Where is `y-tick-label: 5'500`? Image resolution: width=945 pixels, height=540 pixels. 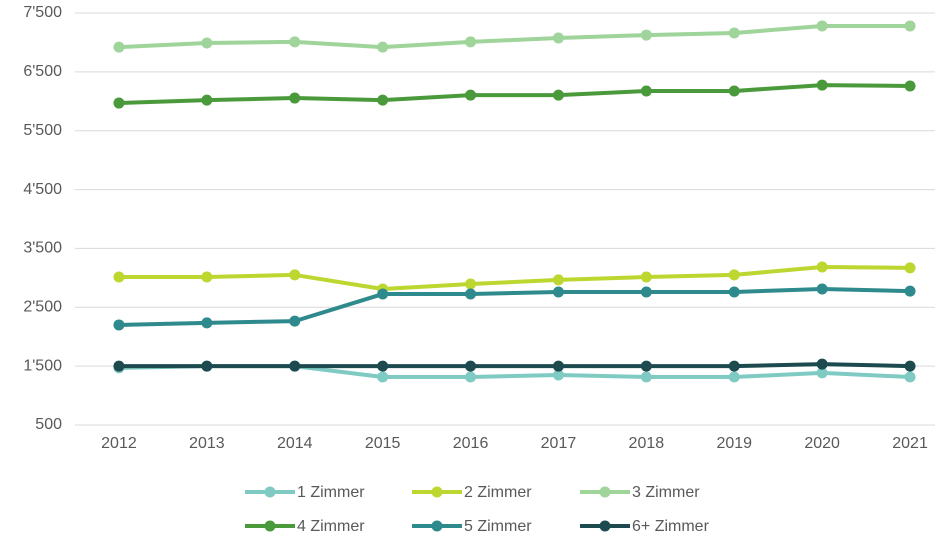 y-tick-label: 5'500 is located at coordinates (42, 130).